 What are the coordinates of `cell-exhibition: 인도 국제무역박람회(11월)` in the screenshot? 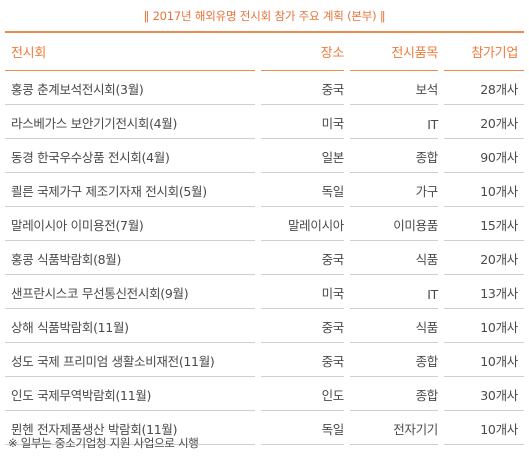 It's located at (81, 395).